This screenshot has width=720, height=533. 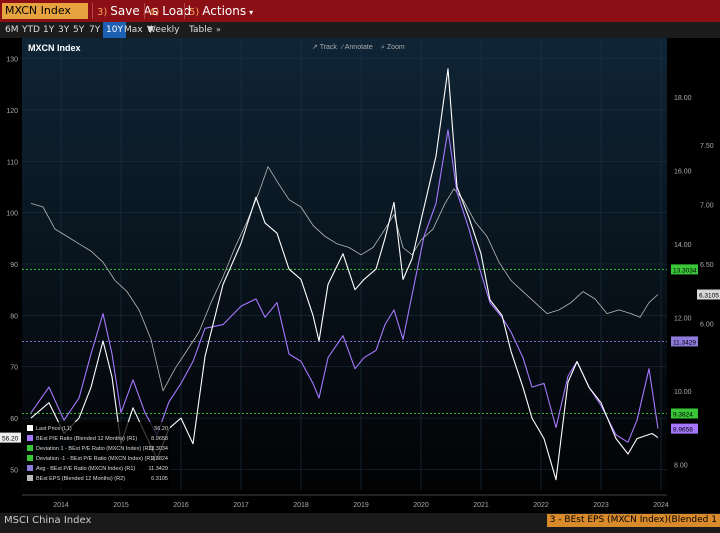 I want to click on legend-label: BEst P/E Ratio (Blended 12 Months) (R1), so click(x=86, y=439).